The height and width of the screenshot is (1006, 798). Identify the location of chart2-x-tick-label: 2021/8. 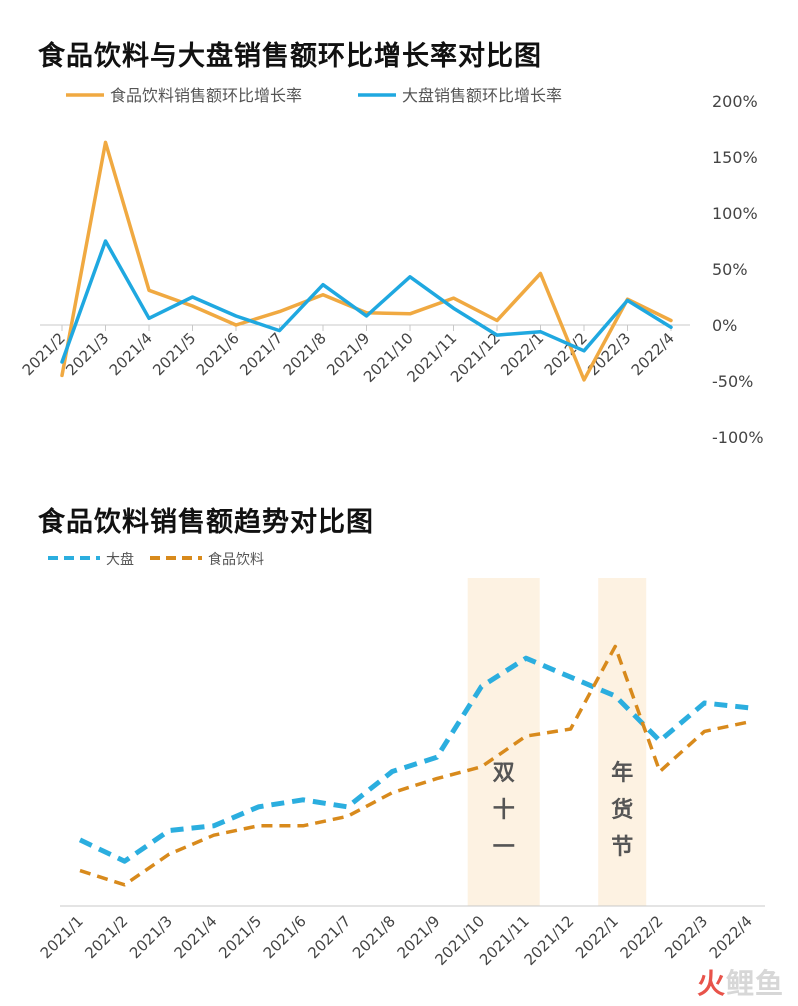
(374, 937).